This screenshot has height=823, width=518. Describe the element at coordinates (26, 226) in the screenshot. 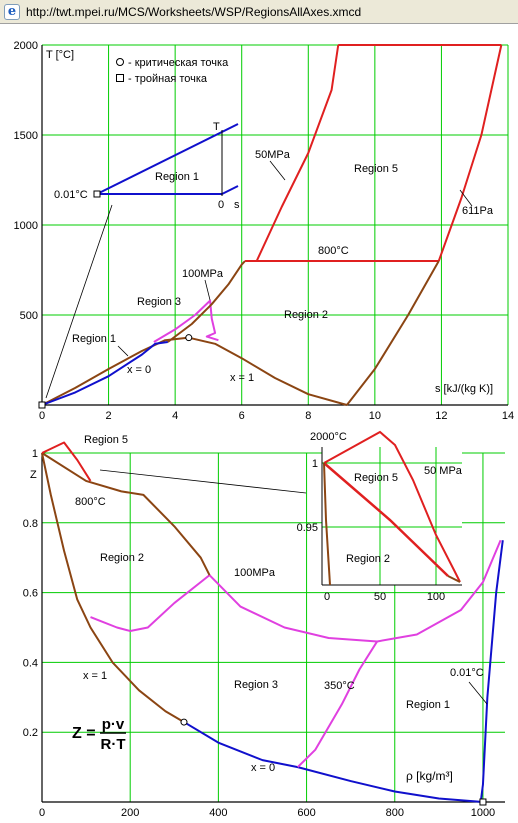

I see `ts-y-tick-label: 1000` at that location.